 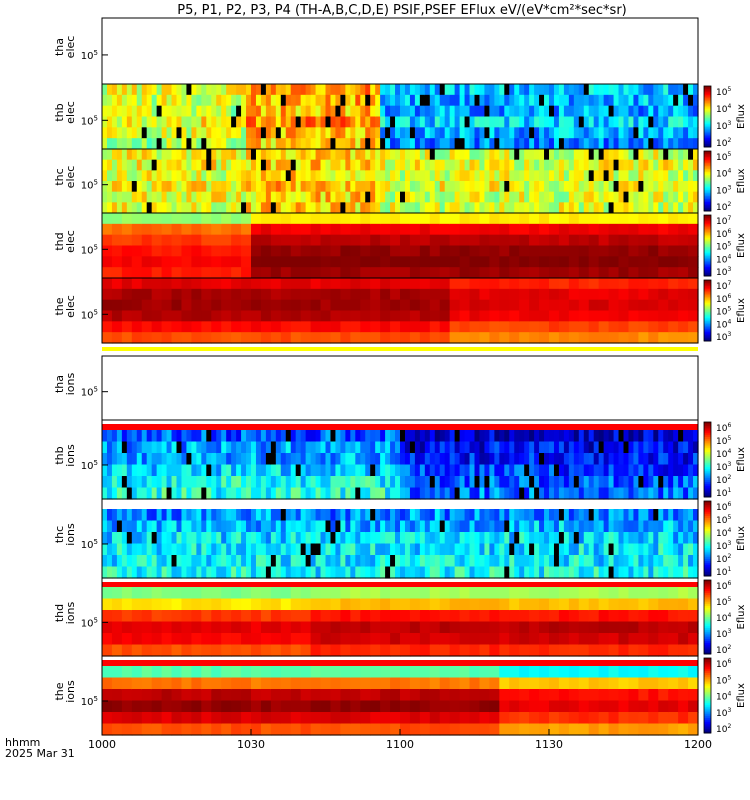 I want to click on colorbar-label: Eflux, so click(x=741, y=245).